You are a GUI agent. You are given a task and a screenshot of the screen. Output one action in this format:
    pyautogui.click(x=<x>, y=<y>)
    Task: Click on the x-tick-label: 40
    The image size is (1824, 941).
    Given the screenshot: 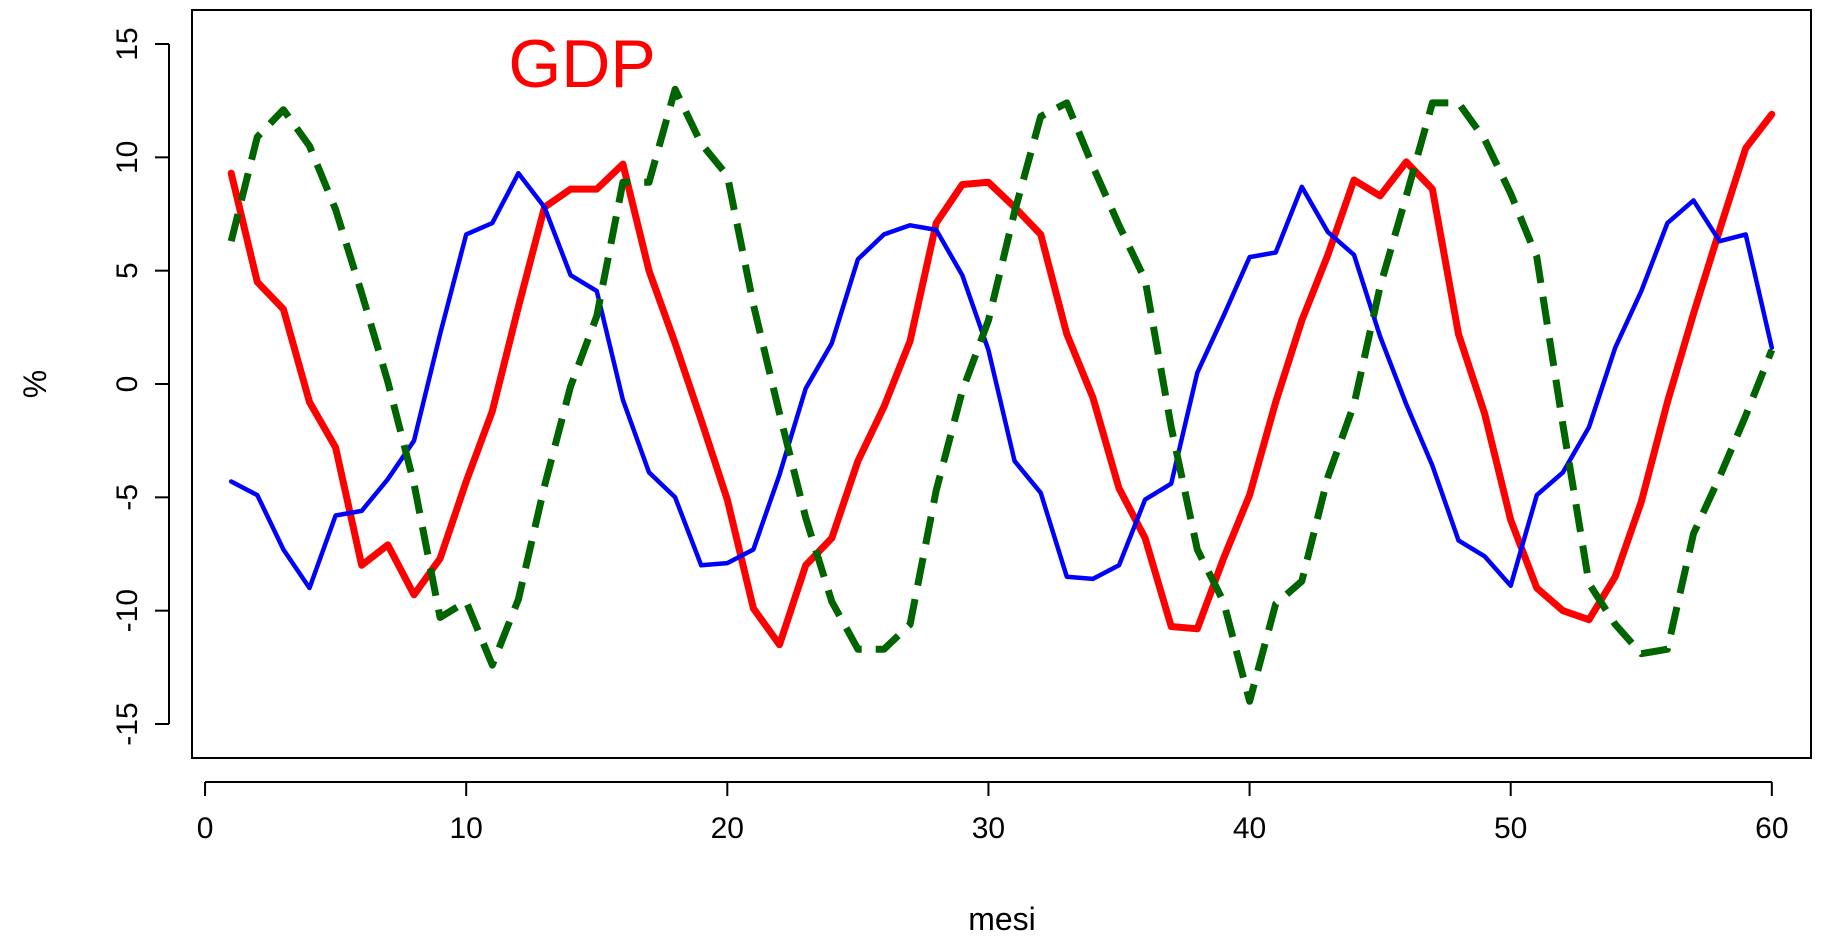 What is the action you would take?
    pyautogui.click(x=1249, y=828)
    